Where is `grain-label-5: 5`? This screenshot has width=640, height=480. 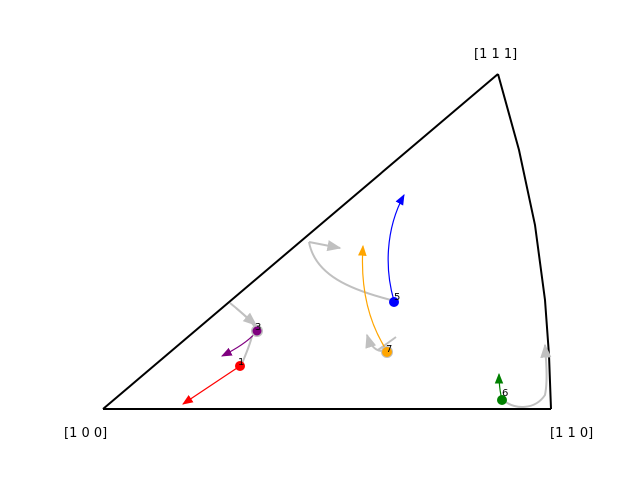 grain-label-5: 5 is located at coordinates (397, 297).